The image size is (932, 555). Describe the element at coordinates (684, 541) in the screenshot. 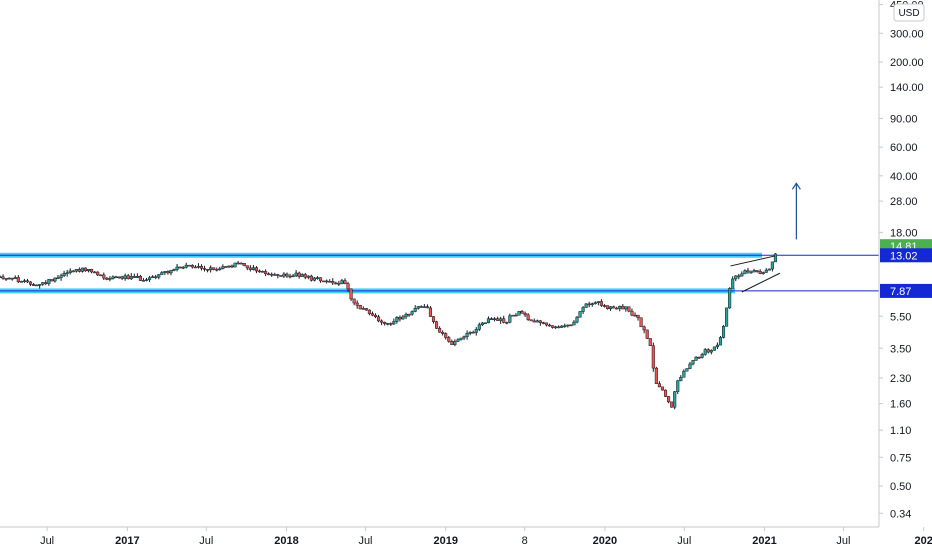

I see `xtick-label: Jul` at that location.